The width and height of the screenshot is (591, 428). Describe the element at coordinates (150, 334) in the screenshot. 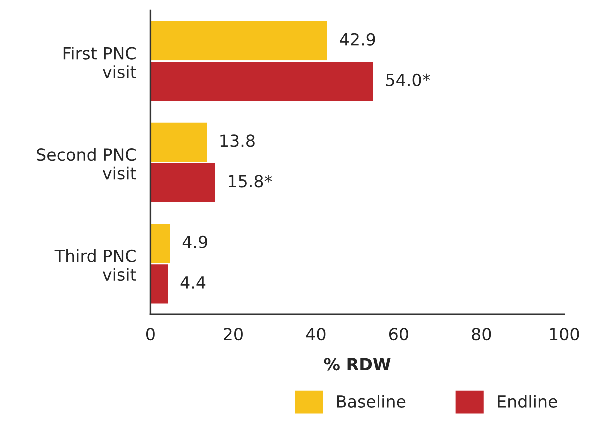

I see `x-tick-label: 0` at that location.